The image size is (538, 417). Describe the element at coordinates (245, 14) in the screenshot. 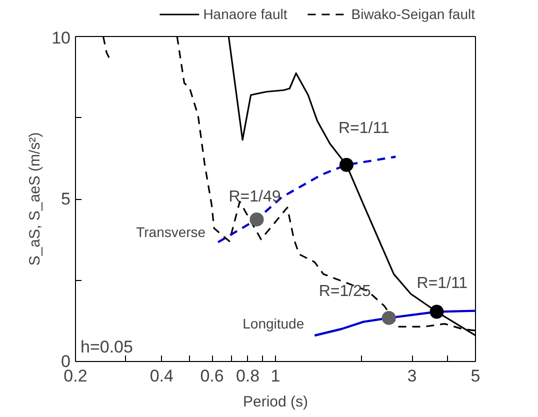

I see `legend-label: Hanaore fault` at that location.